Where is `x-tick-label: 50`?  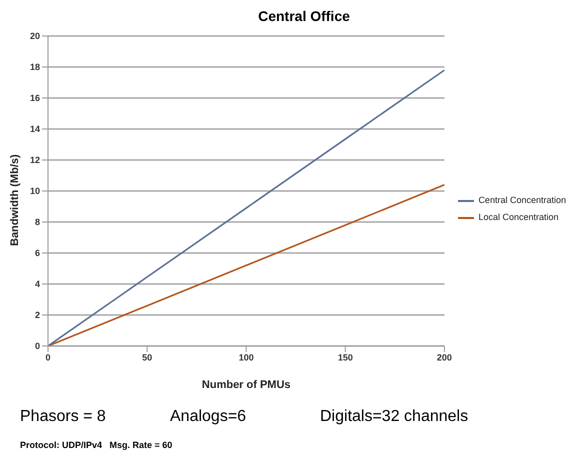 x-tick-label: 50 is located at coordinates (147, 357).